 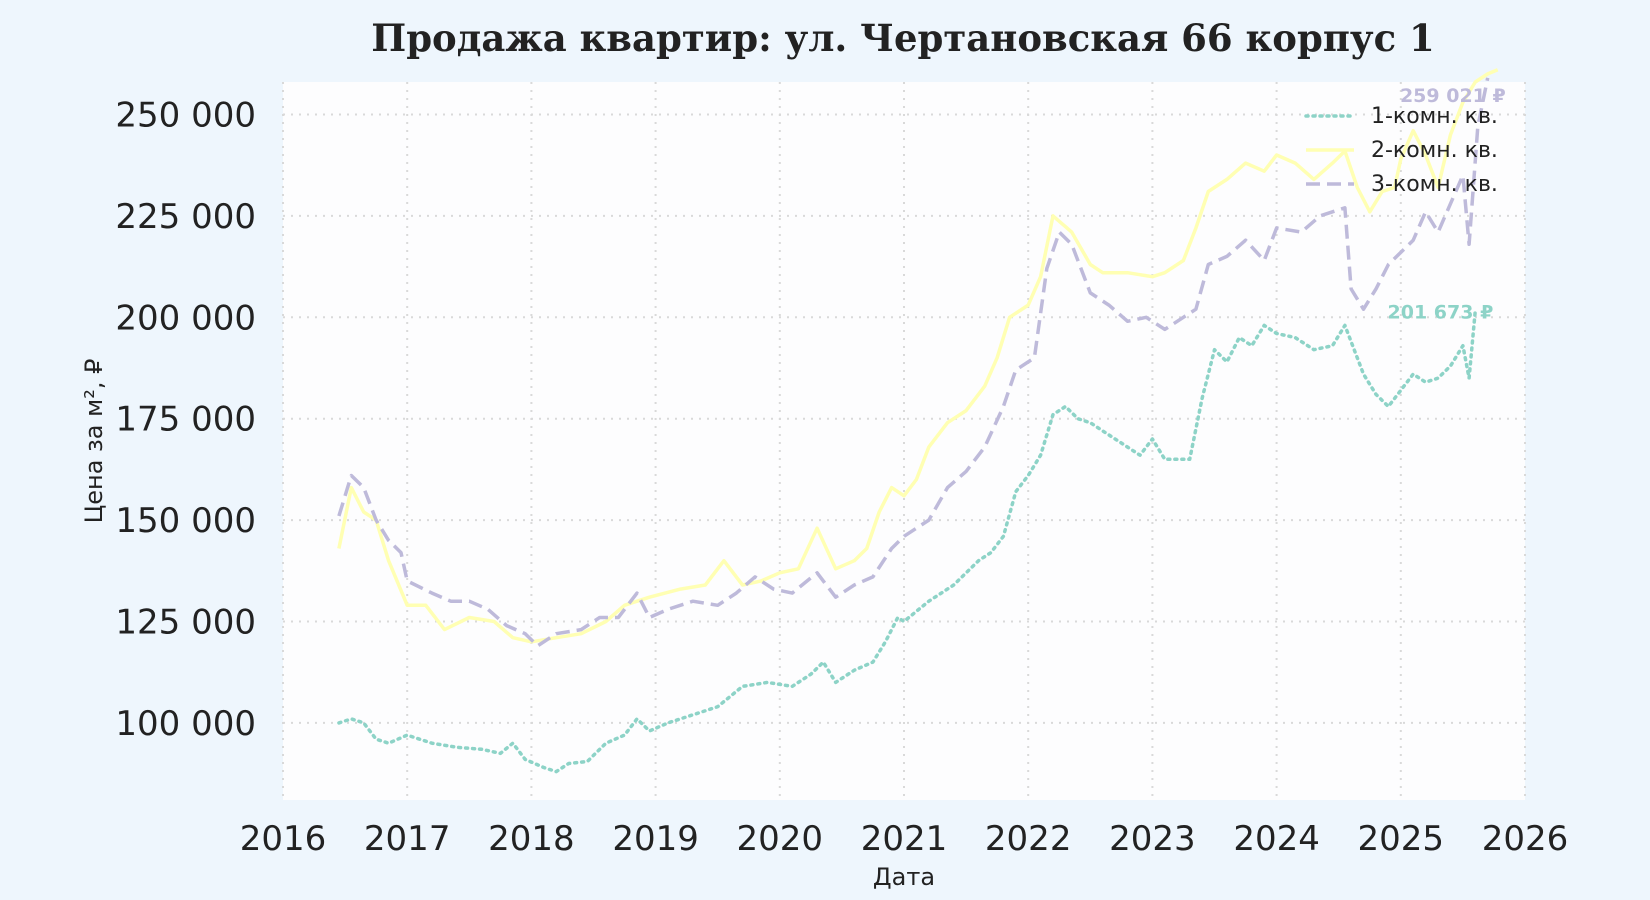 What do you see at coordinates (1447, 204) in the screenshot?
I see `end-labels: 201 673 ₽ 259 021 ₽` at bounding box center [1447, 204].